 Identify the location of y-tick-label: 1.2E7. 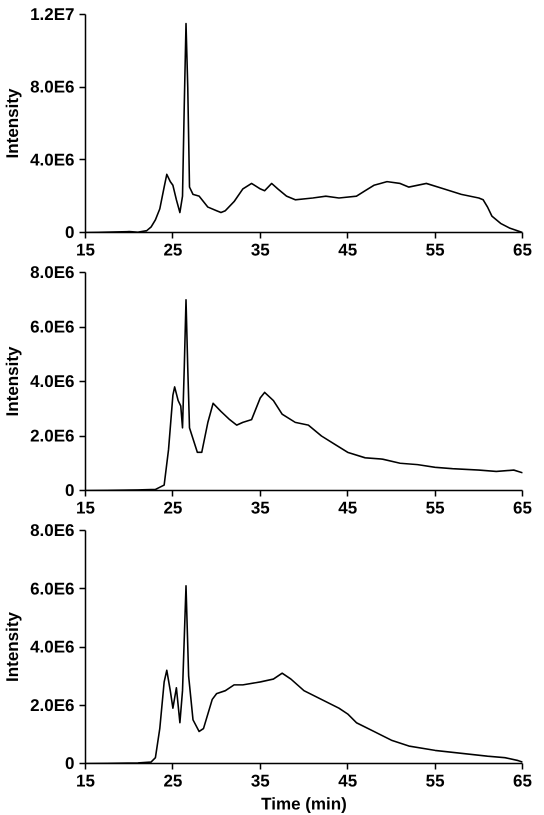
(52, 14).